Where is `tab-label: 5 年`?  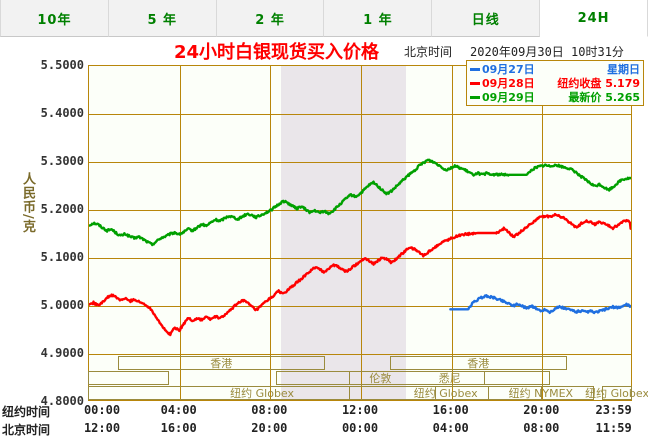 tab-label: 5 年 is located at coordinates (162, 20).